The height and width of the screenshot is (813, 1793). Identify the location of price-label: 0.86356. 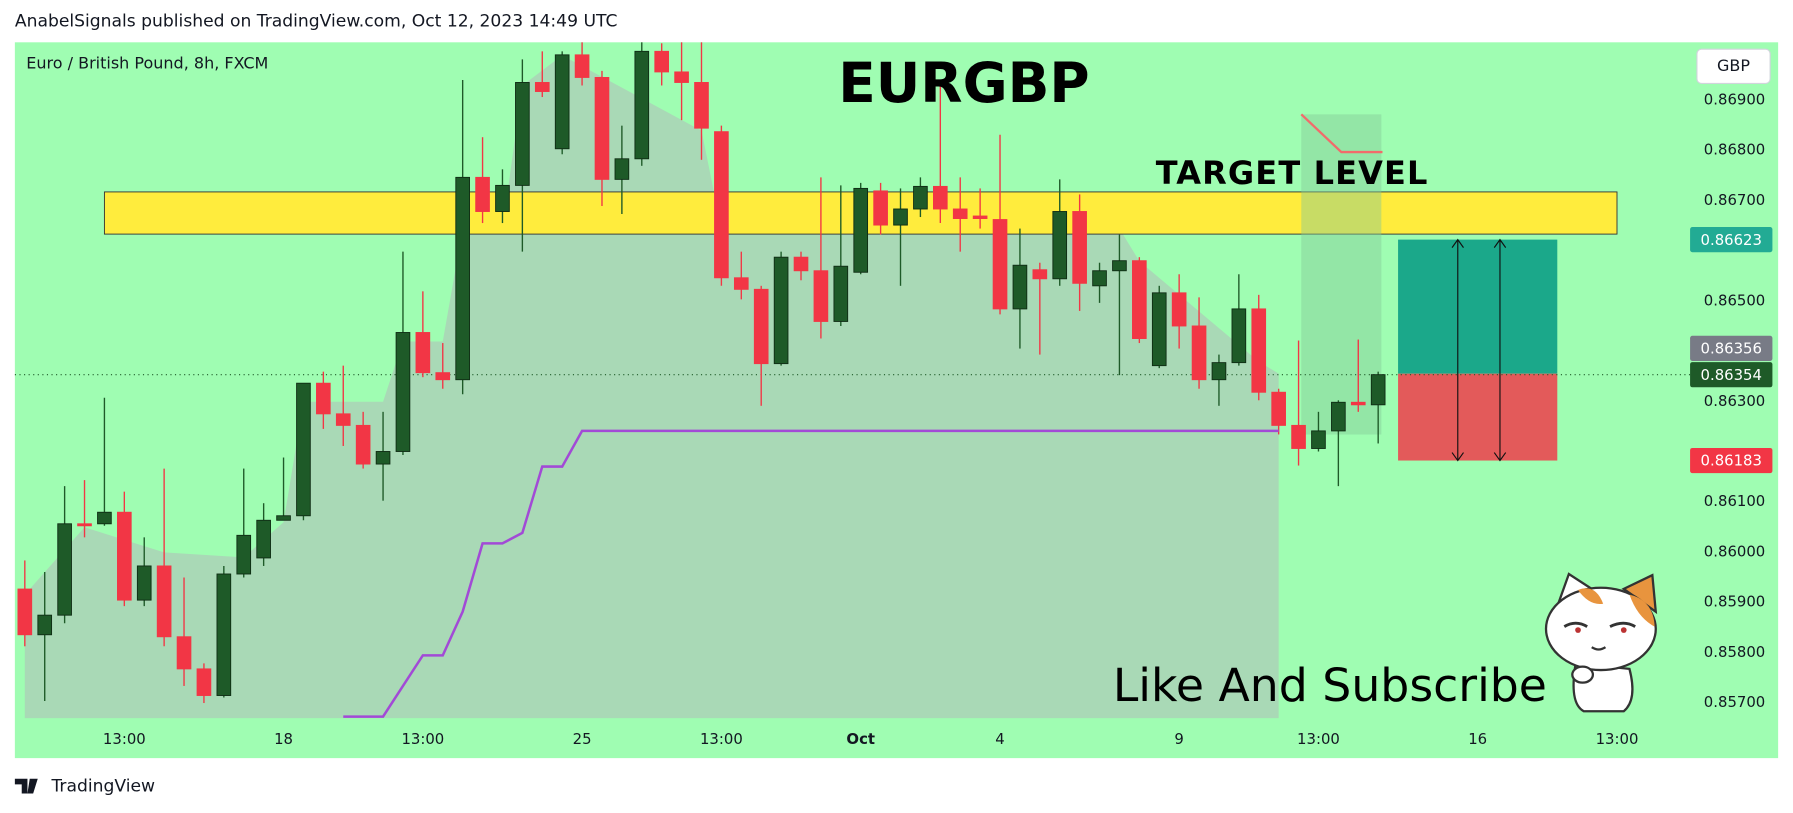
(1731, 349).